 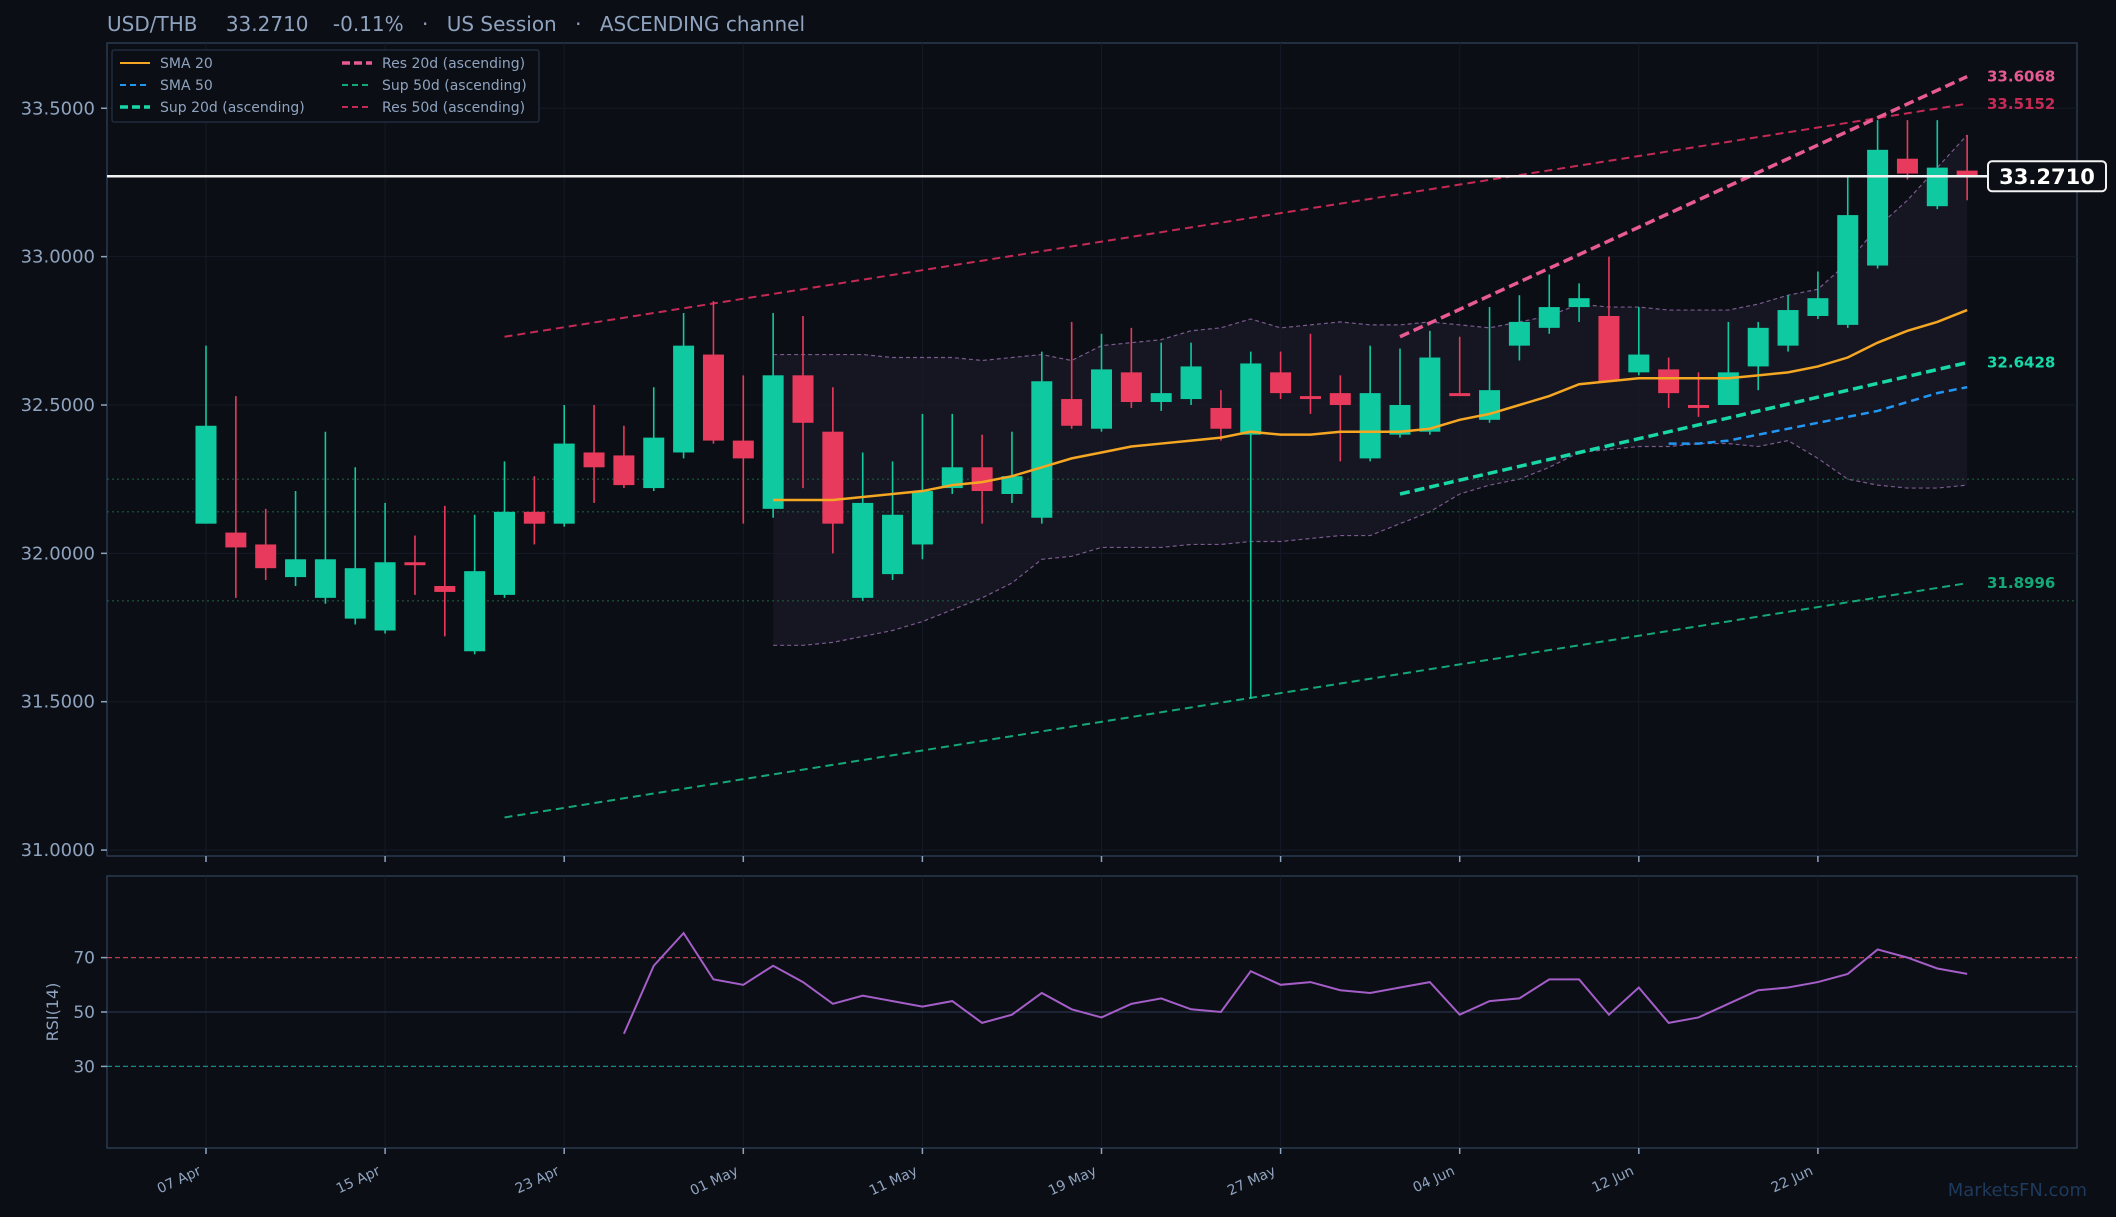 I want to click on last-price-tag, so click(x=2047, y=176).